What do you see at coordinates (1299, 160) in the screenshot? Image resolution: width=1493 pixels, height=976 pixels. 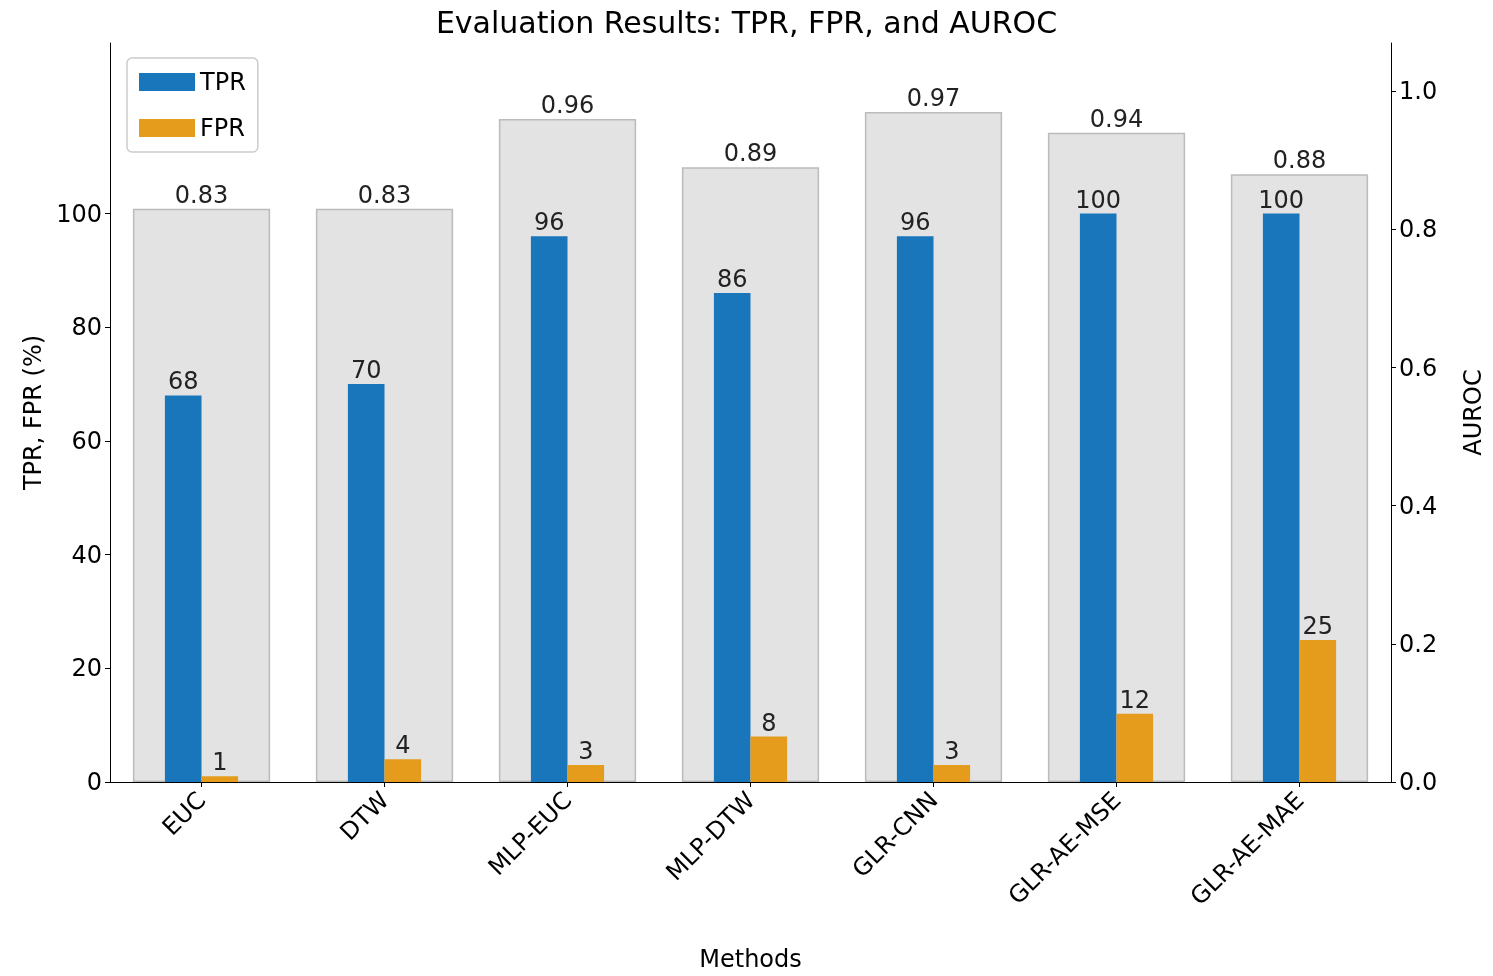 I see `data-label: 0.88` at bounding box center [1299, 160].